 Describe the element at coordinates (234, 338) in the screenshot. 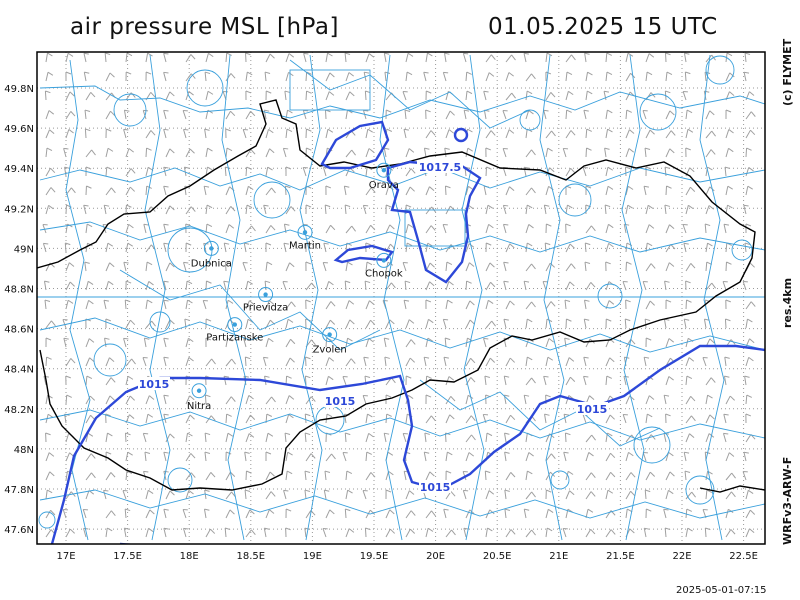

I see `city-label: Partizanske` at that location.